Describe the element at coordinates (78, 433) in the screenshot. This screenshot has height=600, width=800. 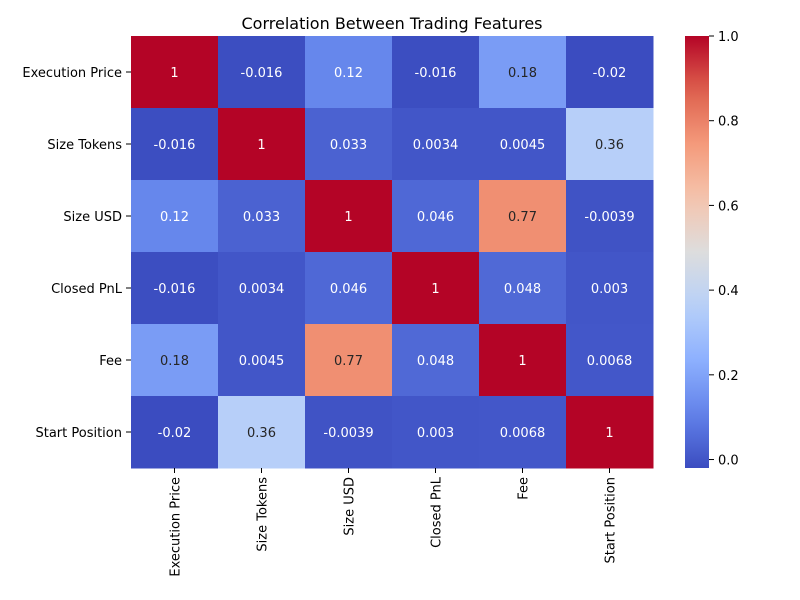
I see `y-tick-label: Start Position` at that location.